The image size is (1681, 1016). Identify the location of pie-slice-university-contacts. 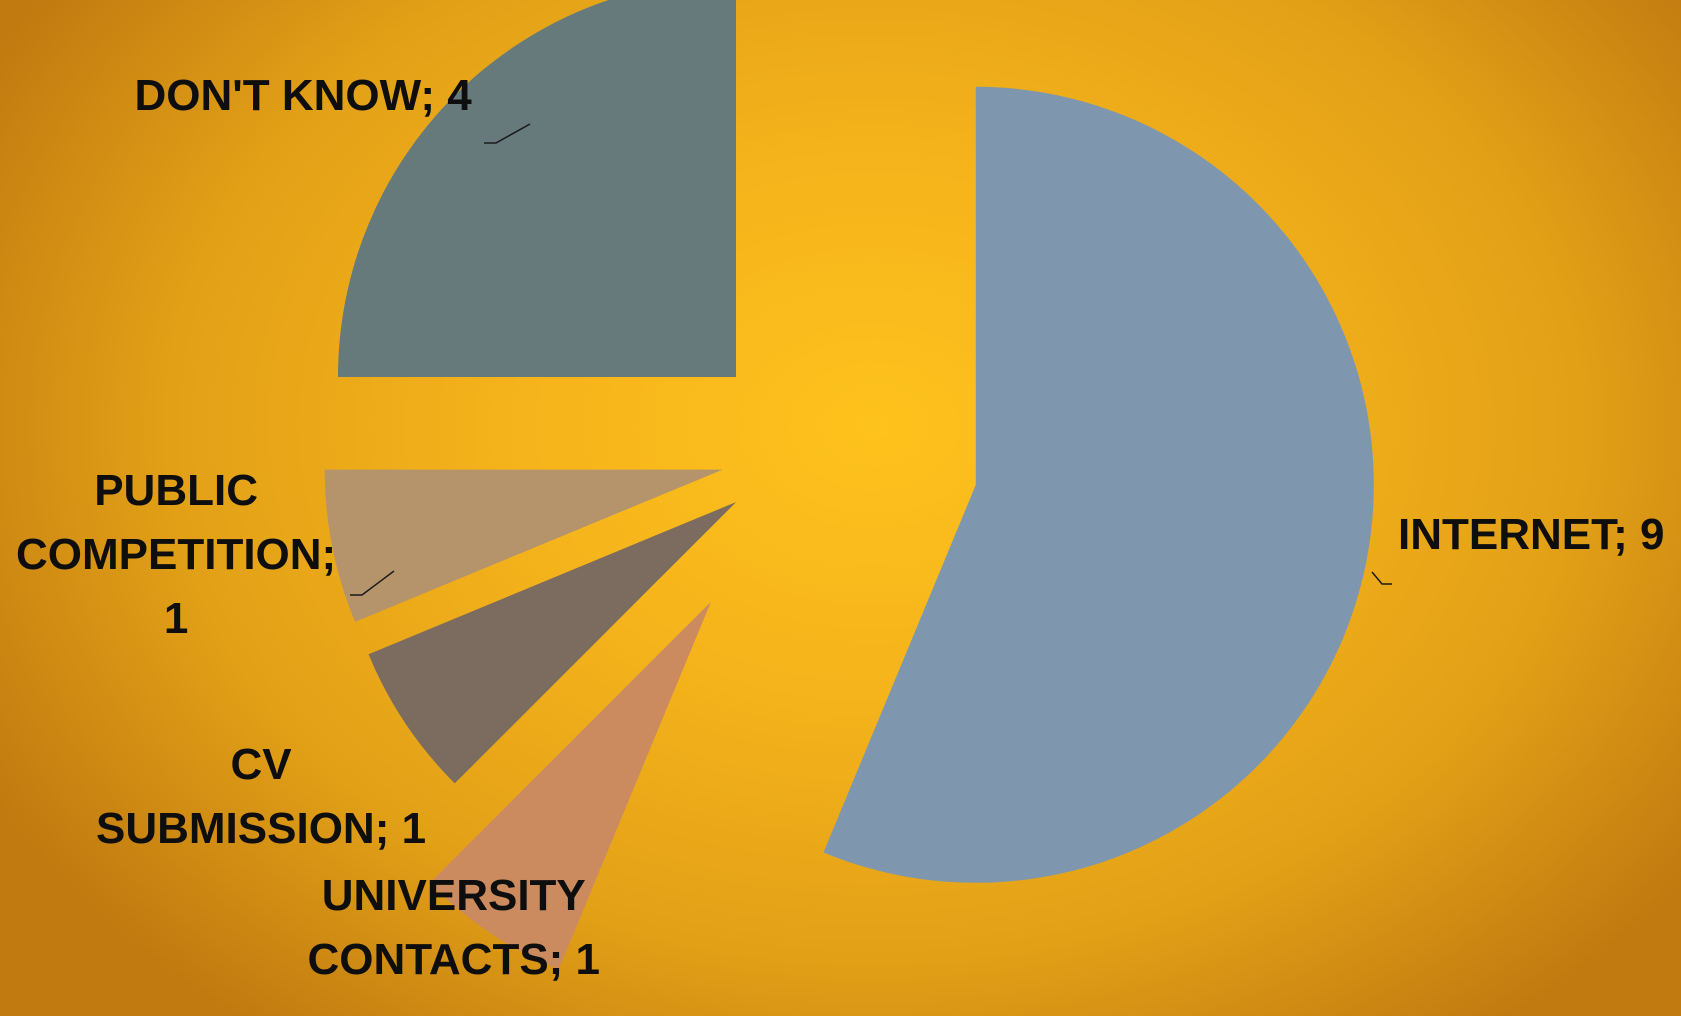
(570, 785).